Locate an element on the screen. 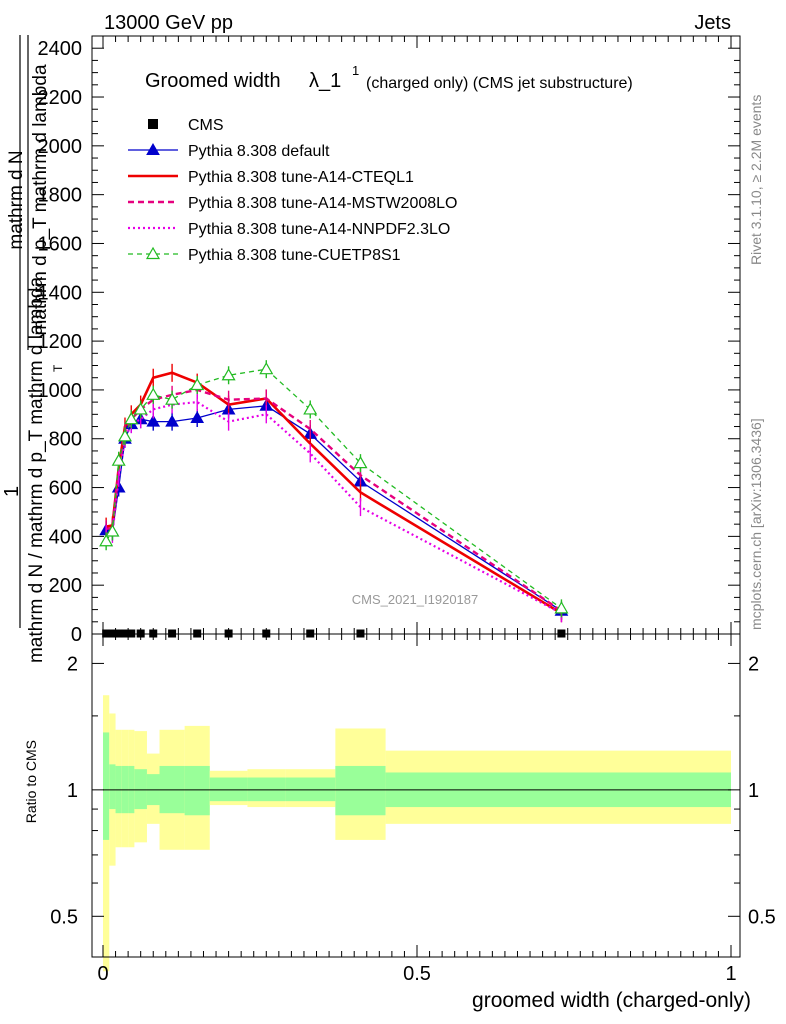 The width and height of the screenshot is (786, 1024). ratio-y-tick-label-right: 2 is located at coordinates (753, 664).